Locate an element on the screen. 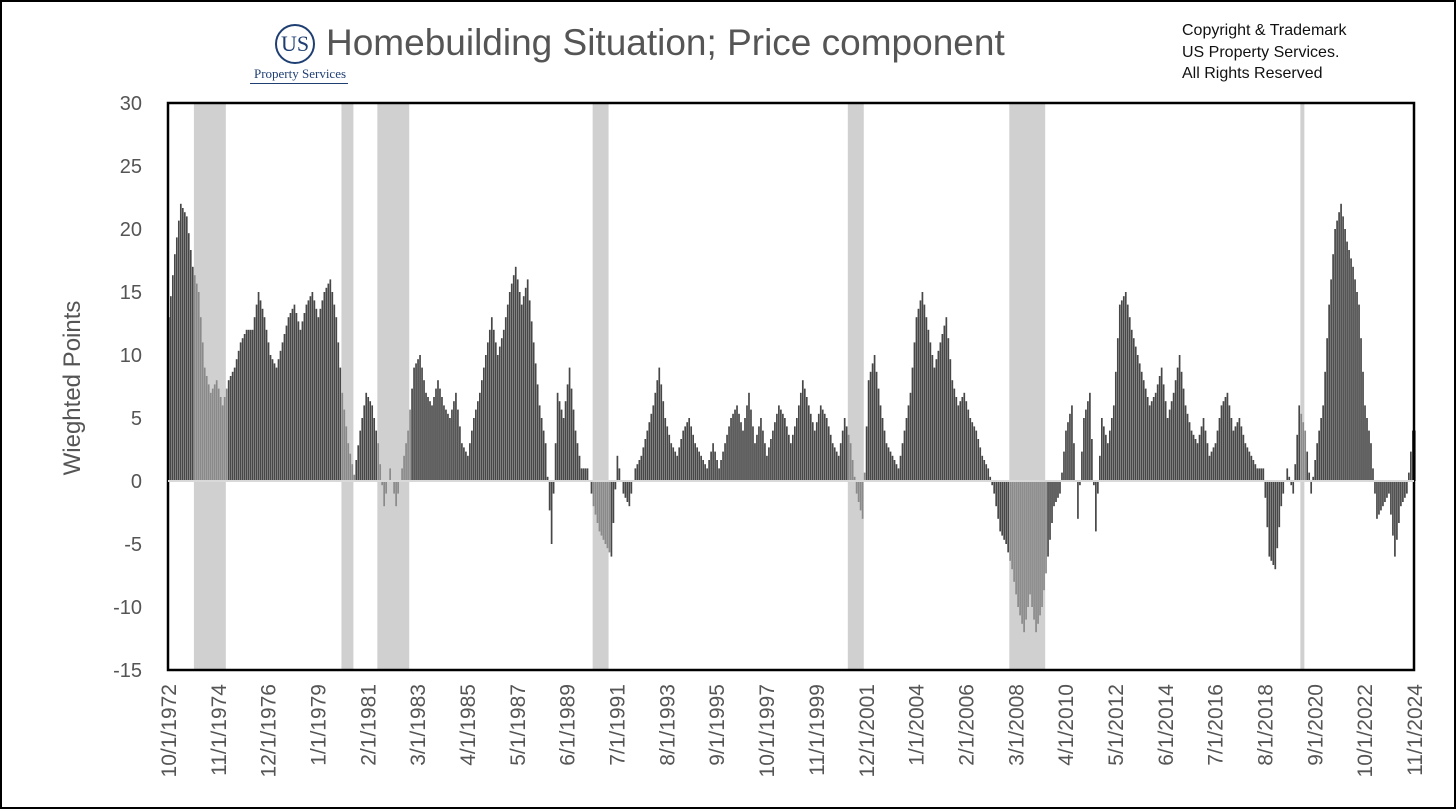 The width and height of the screenshot is (1456, 809). x-tick-label: 5/1/1987 is located at coordinates (518, 725).